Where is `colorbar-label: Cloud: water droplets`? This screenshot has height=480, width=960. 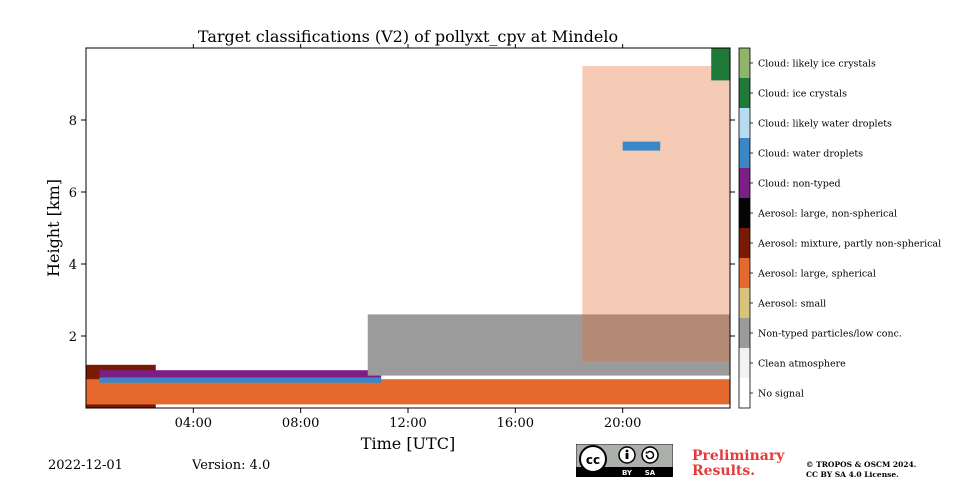 colorbar-label: Cloud: water droplets is located at coordinates (810, 154).